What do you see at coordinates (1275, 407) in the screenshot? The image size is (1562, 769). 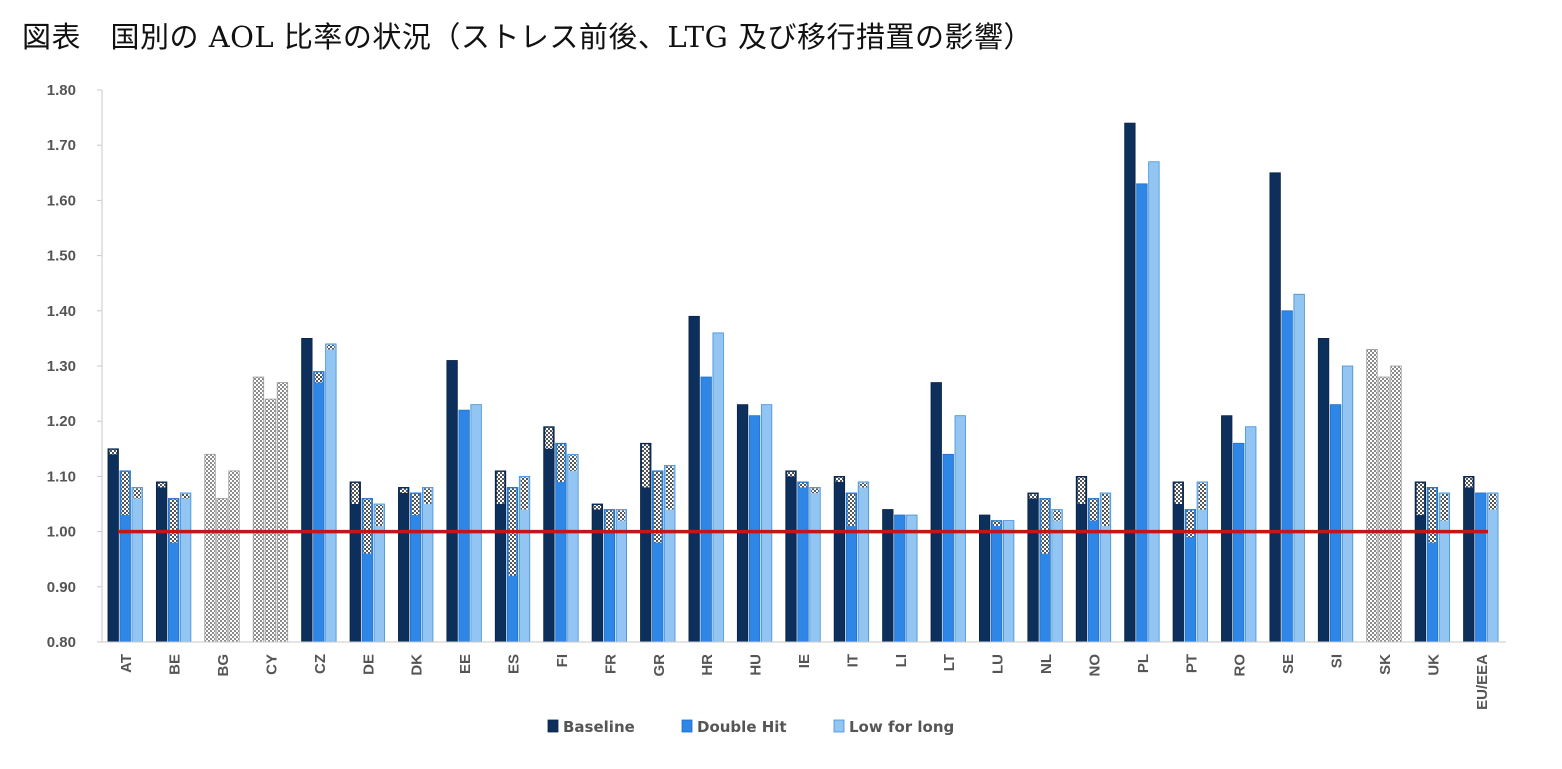 I see `bar-baseline-se` at bounding box center [1275, 407].